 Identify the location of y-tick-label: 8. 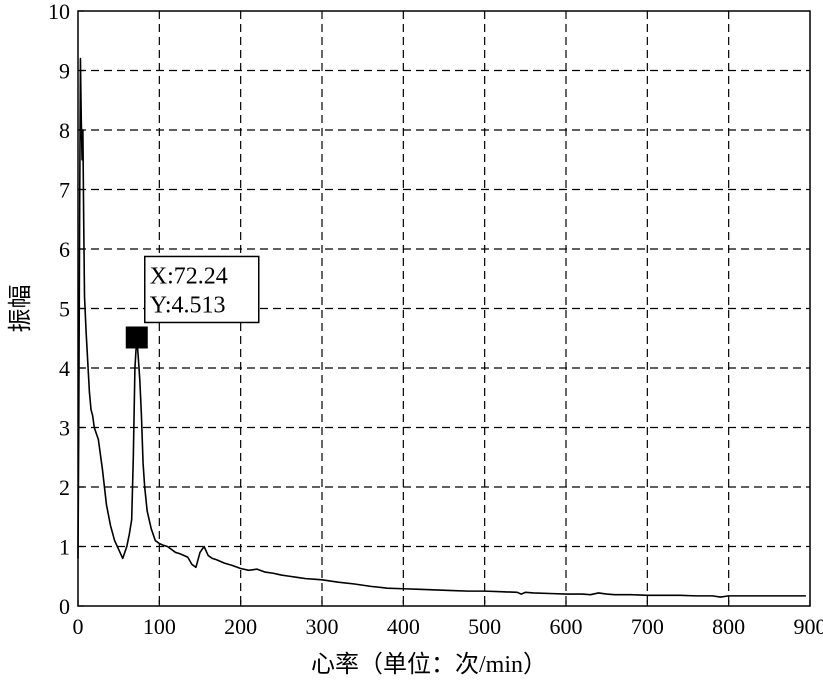
(64, 130).